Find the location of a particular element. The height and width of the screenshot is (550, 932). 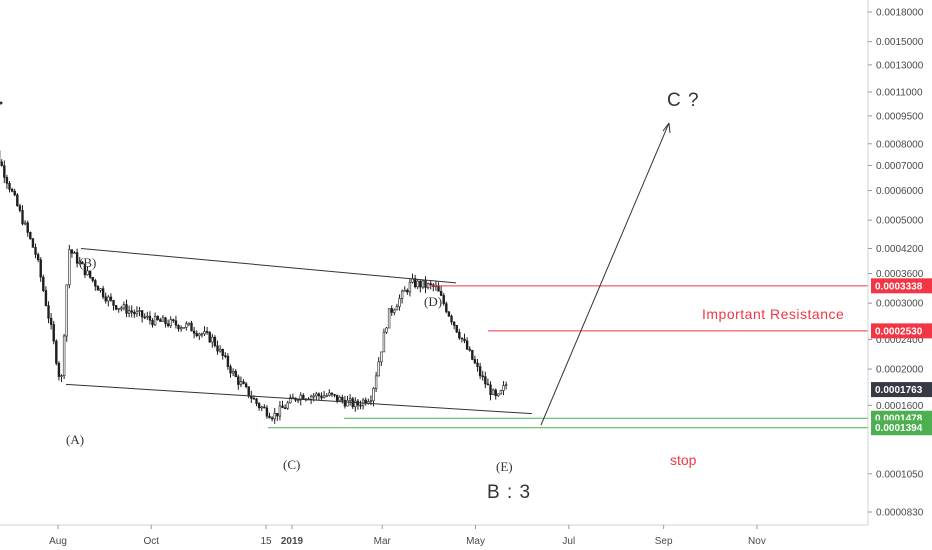

price-tick-label: 0.0001600 is located at coordinates (900, 406).